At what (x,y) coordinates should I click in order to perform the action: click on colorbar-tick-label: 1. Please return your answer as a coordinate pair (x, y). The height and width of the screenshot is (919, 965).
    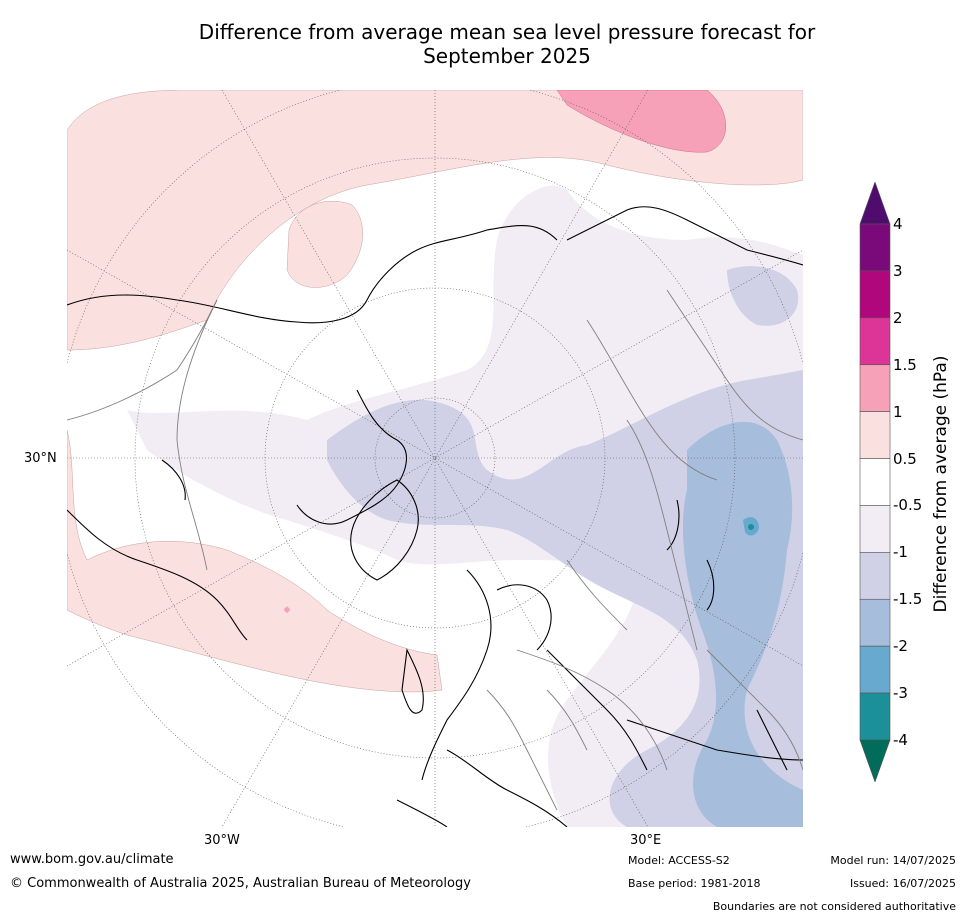
    Looking at the image, I should click on (898, 411).